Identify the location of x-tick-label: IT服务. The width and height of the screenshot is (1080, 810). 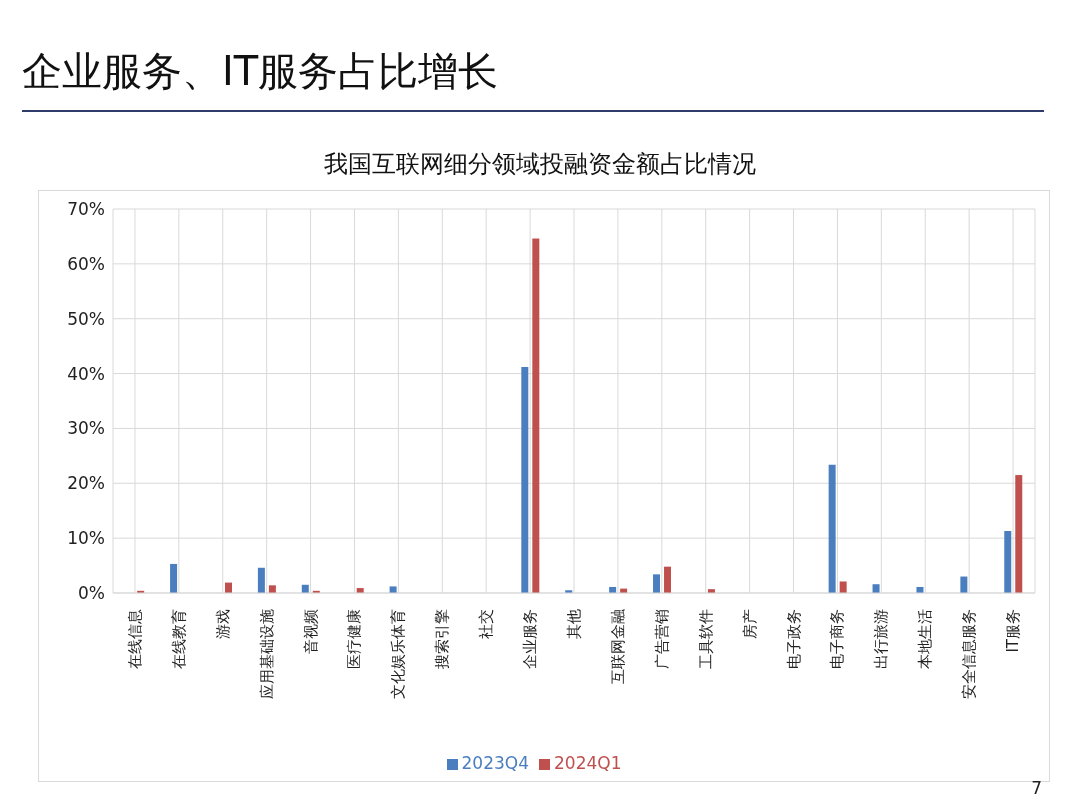
(1013, 631).